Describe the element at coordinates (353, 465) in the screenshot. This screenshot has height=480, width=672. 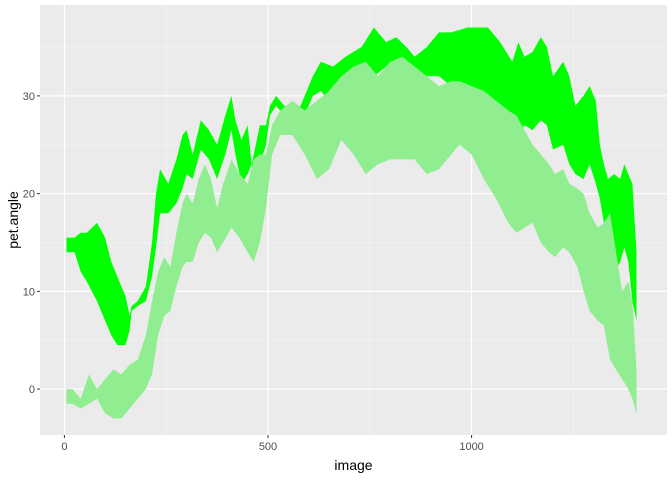
I see `x-axis-title: image` at that location.